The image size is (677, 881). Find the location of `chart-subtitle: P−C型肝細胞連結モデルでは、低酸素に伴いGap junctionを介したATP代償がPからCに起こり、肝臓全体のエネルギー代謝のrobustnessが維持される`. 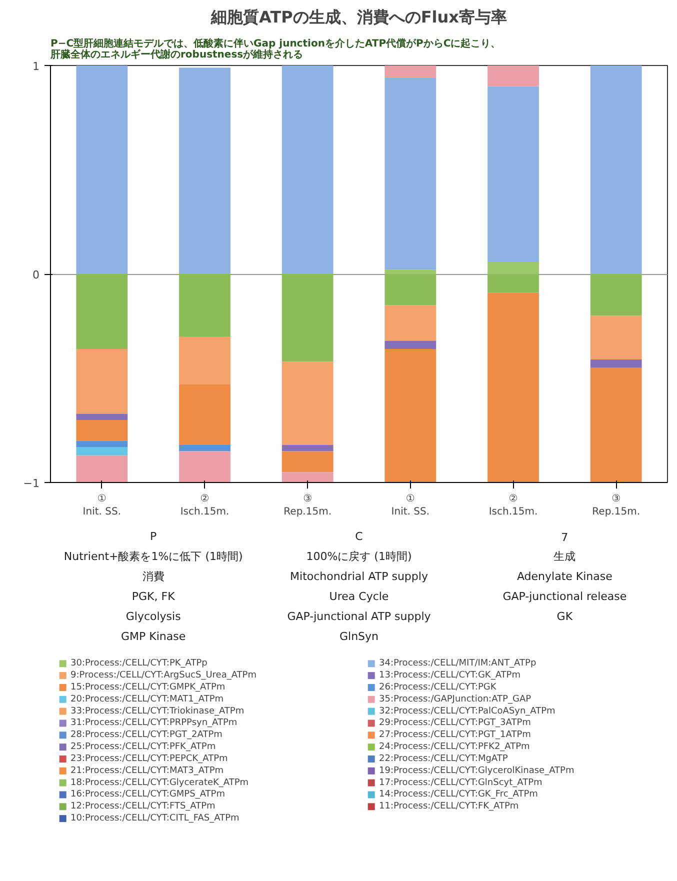

chart-subtitle: P−C型肝細胞連結モデルでは、低酸素に伴いGap junctionを介したATP代償がPからCに起こり、肝臓全体のエネルギー代謝のrobustnessが維持される is located at coordinates (275, 49).